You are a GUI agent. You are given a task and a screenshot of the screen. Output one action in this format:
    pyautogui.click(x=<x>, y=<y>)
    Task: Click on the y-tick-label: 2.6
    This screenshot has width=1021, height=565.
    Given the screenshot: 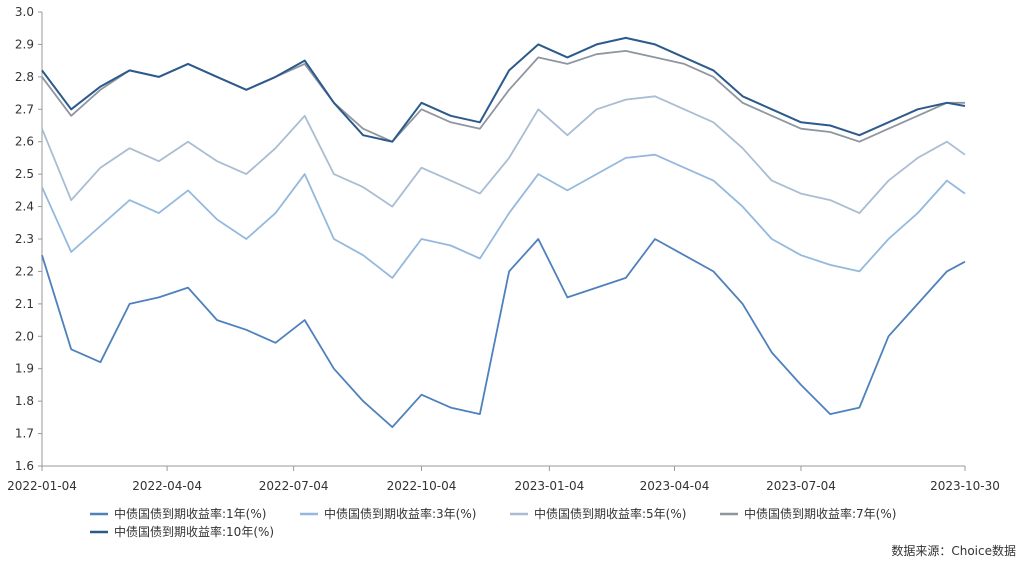 What is the action you would take?
    pyautogui.click(x=24, y=142)
    